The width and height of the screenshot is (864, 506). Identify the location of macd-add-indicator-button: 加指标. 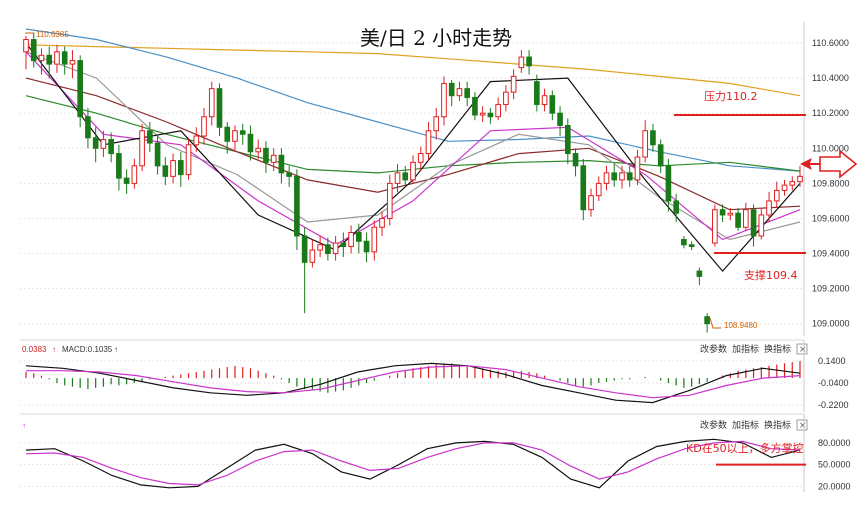
(745, 349).